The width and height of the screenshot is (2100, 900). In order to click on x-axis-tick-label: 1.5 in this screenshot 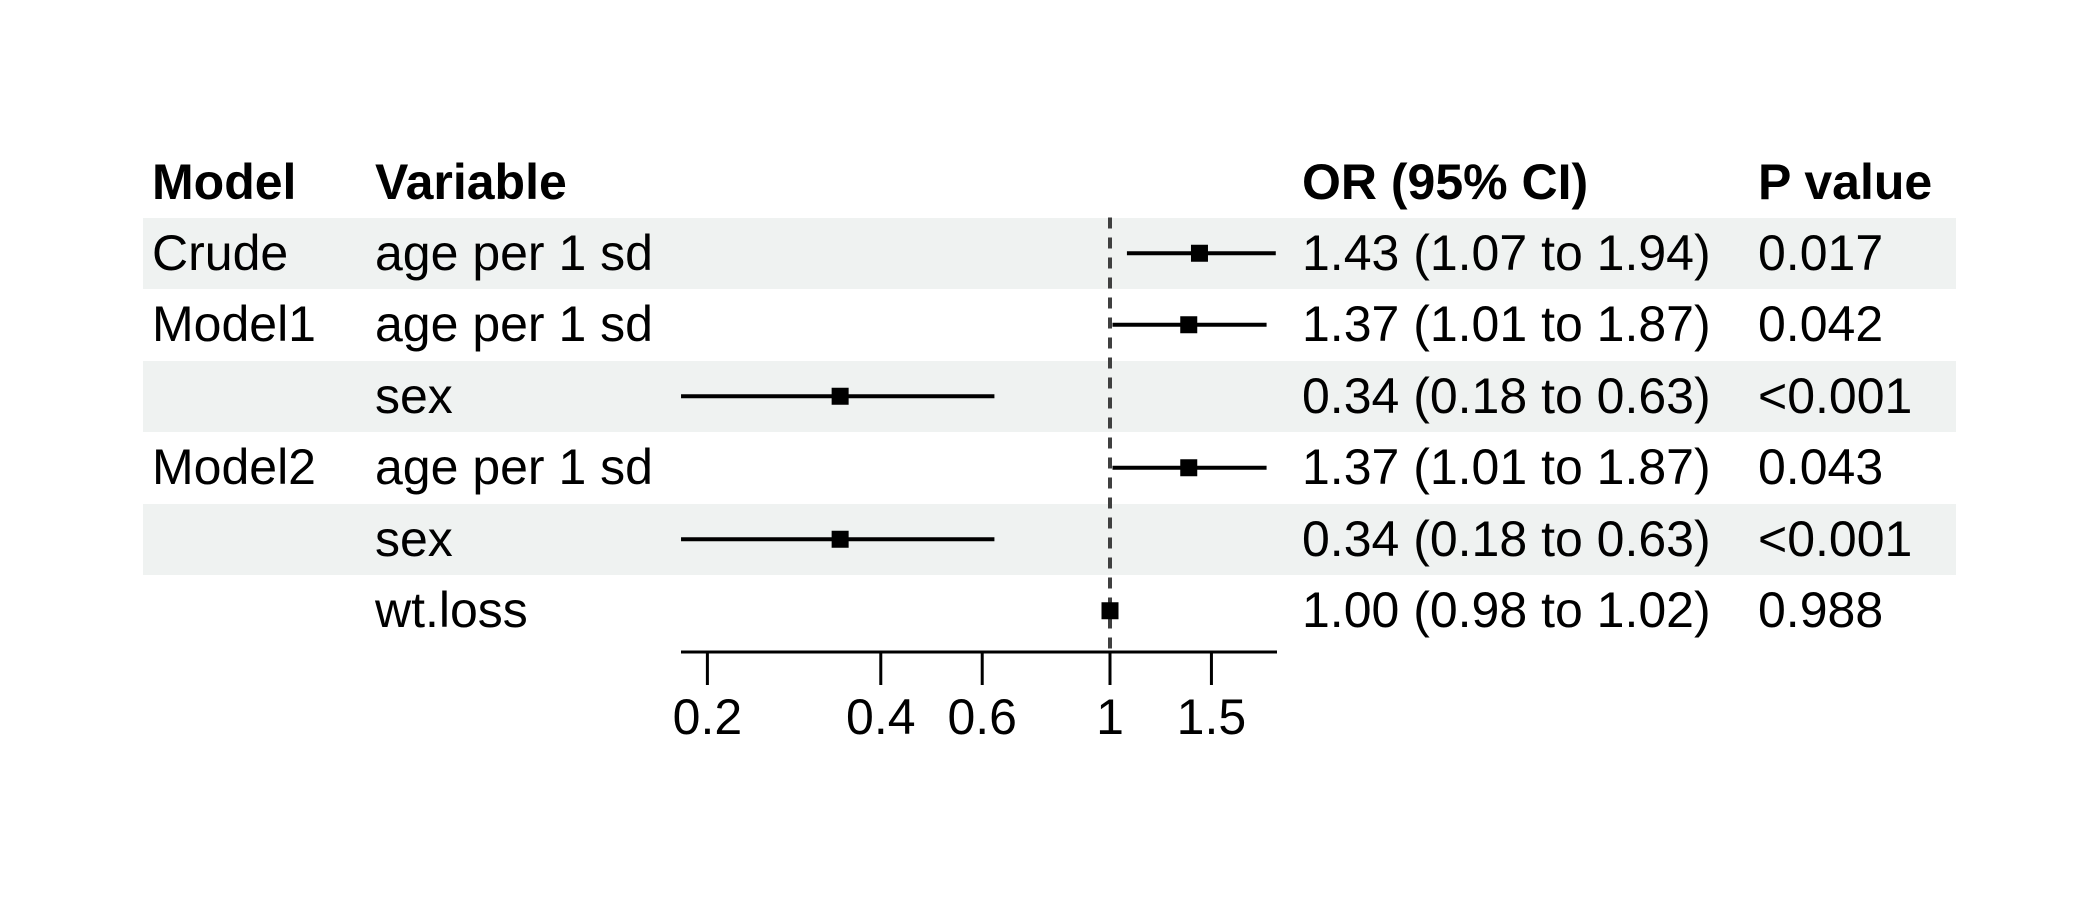, I will do `click(1211, 717)`.